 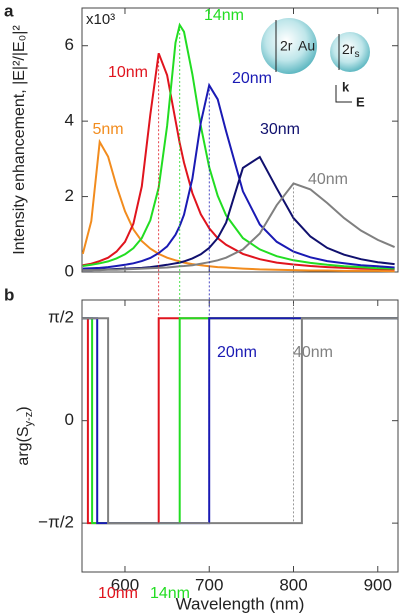 What do you see at coordinates (100, 19) in the screenshot?
I see `multiplier: x10³` at bounding box center [100, 19].